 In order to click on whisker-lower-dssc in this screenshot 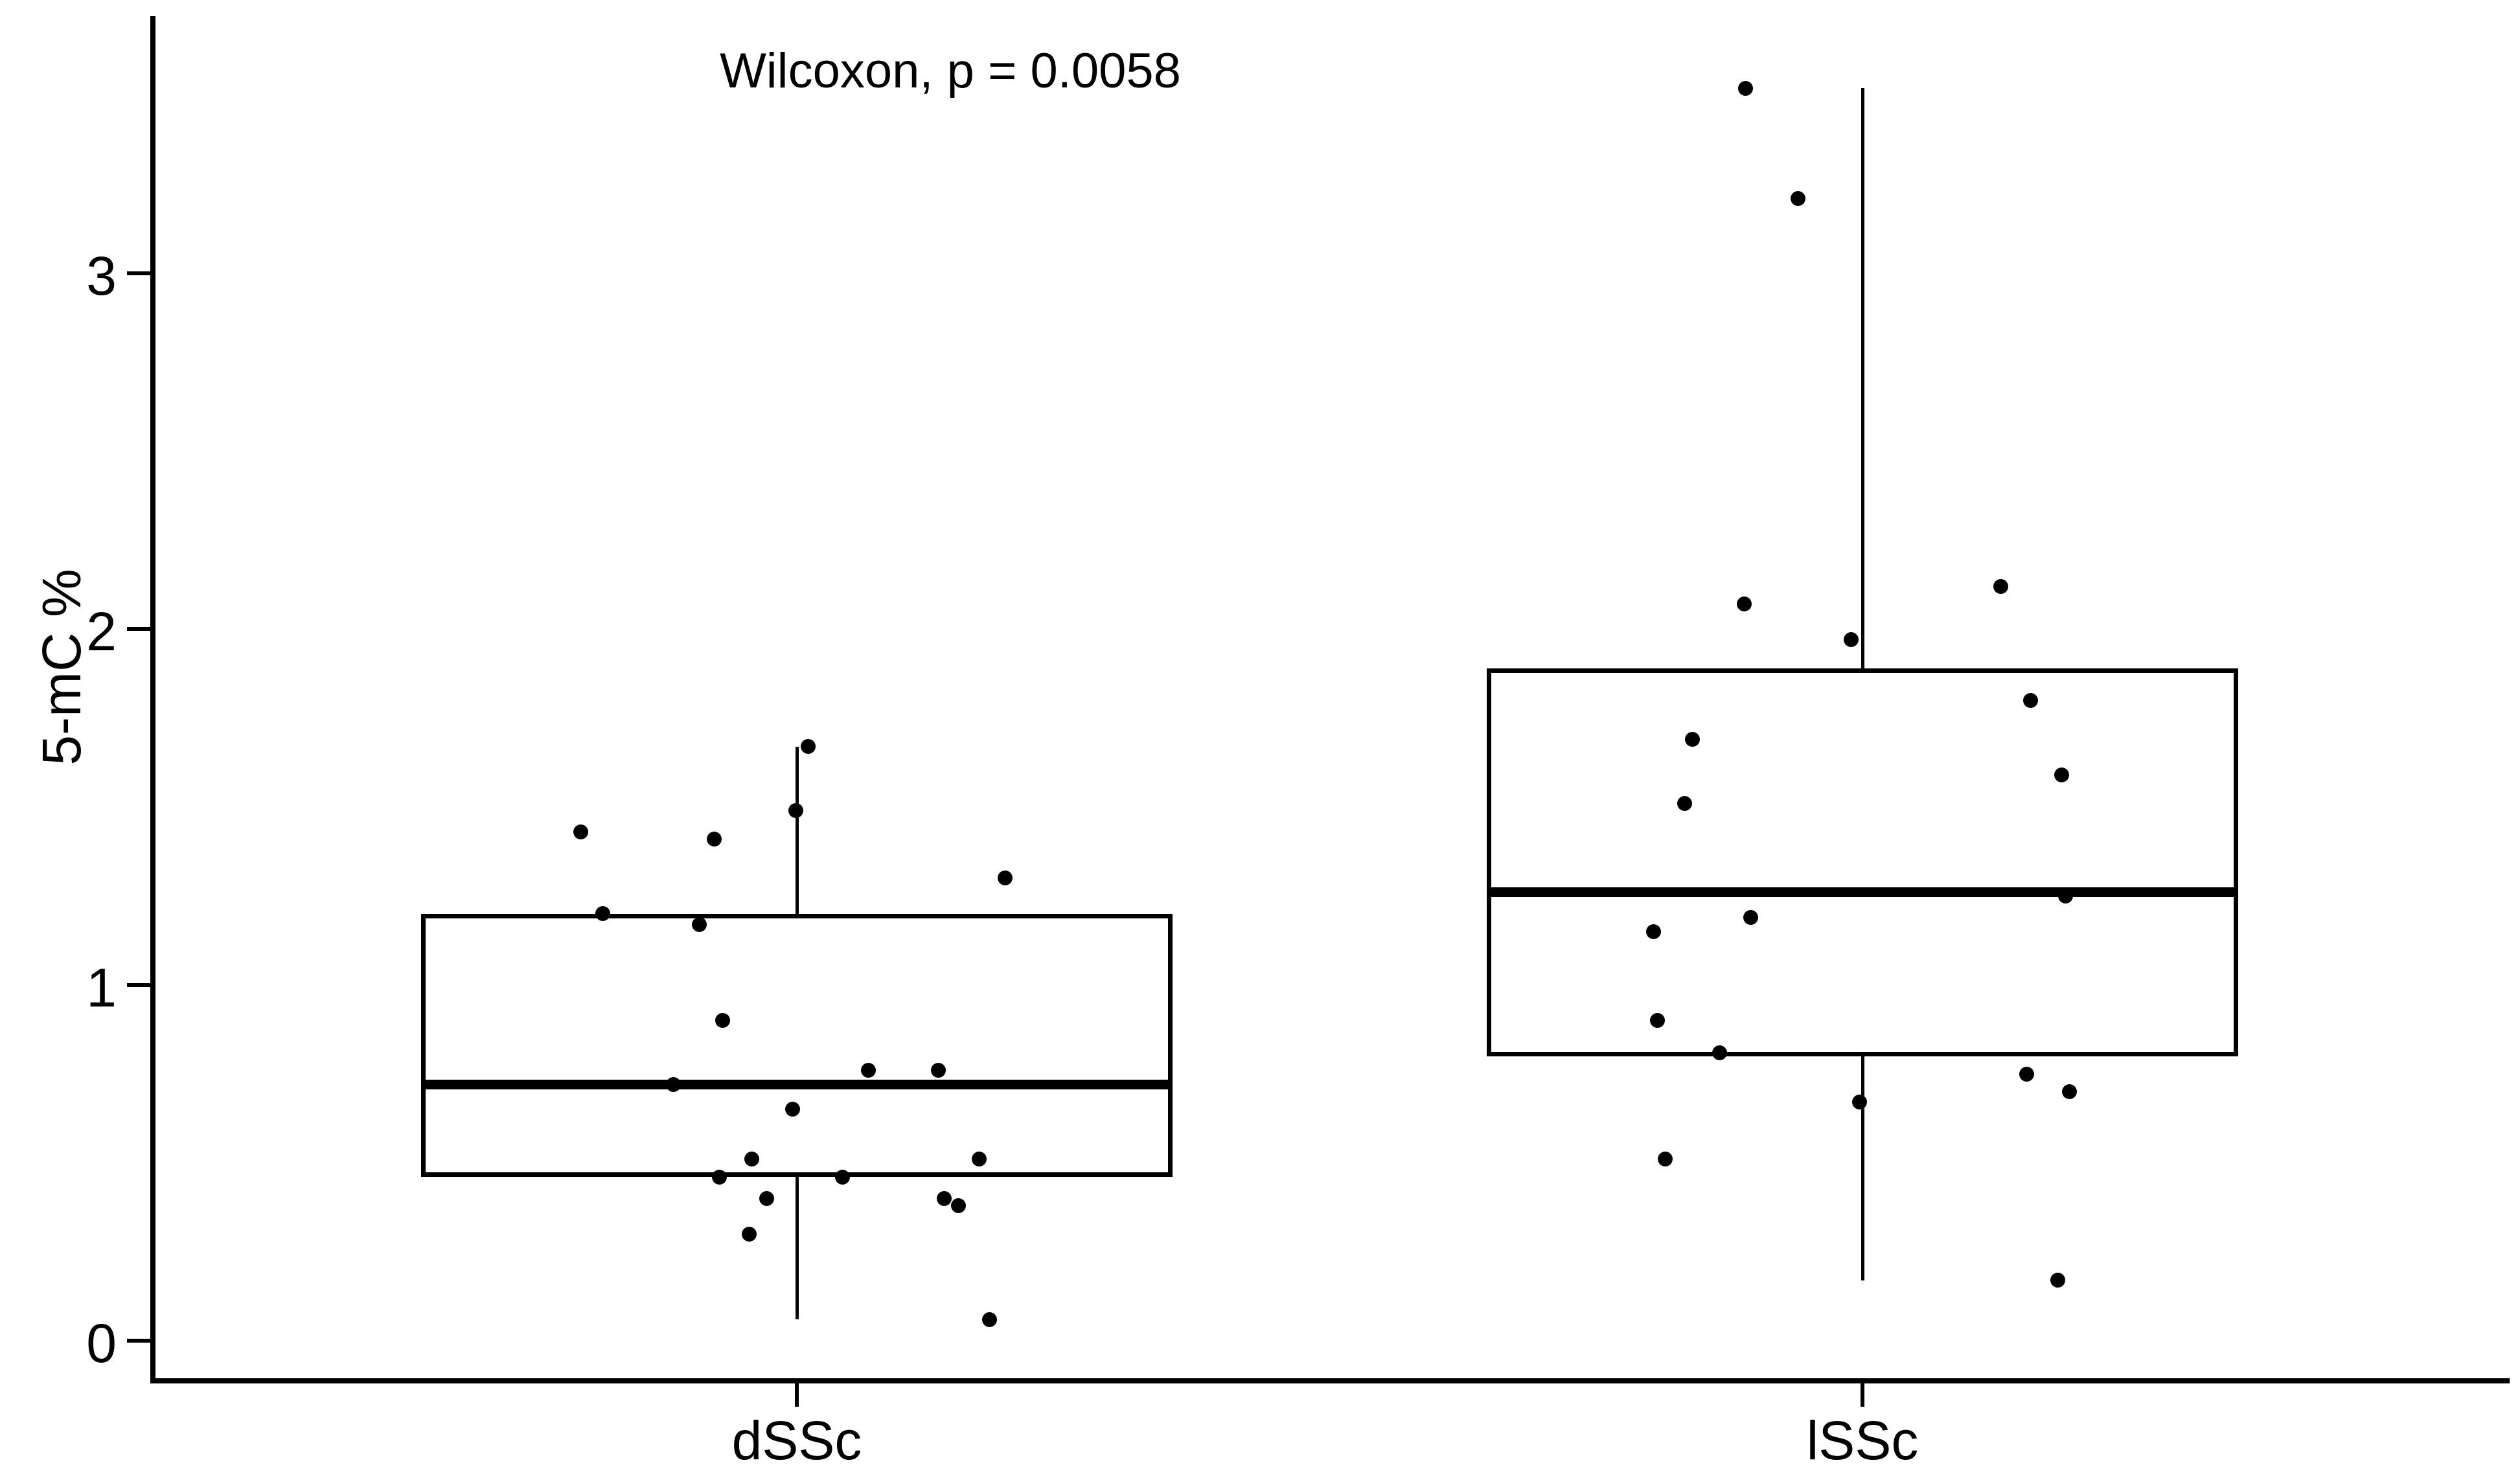, I will do `click(797, 1248)`.